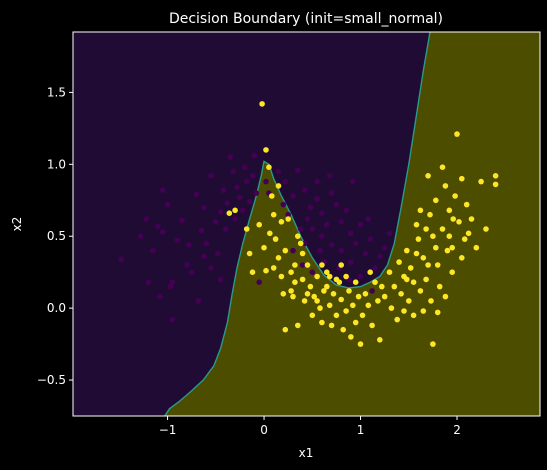  What do you see at coordinates (17, 224) in the screenshot?
I see `y-axis-label: x2` at bounding box center [17, 224].